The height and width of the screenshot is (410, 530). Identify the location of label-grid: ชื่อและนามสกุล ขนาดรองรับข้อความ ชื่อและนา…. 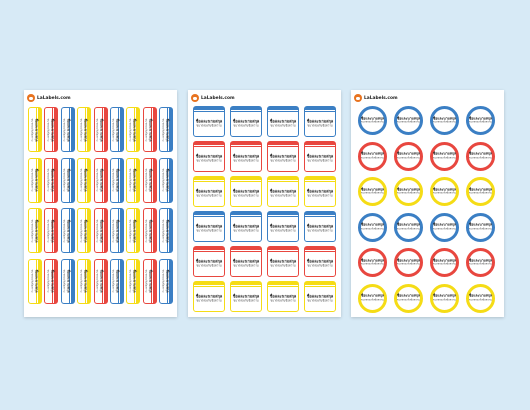
(101, 205).